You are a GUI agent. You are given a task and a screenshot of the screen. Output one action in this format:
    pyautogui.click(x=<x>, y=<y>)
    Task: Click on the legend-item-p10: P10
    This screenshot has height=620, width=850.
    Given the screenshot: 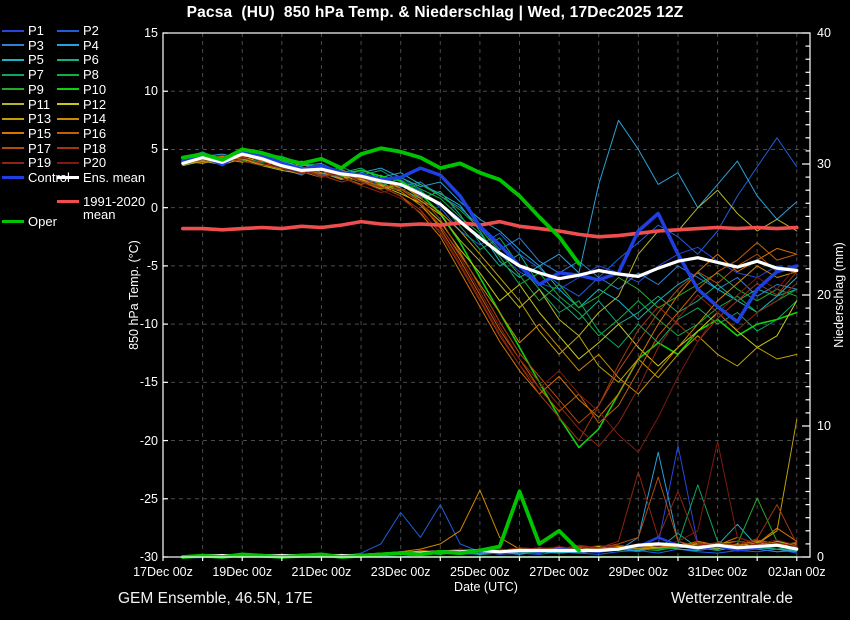 What is the action you would take?
    pyautogui.click(x=104, y=89)
    